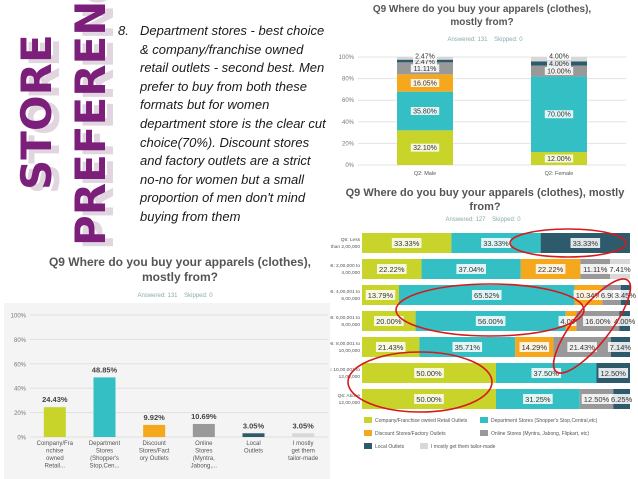  I want to click on chart1-y-tick: 0%, so click(349, 166).